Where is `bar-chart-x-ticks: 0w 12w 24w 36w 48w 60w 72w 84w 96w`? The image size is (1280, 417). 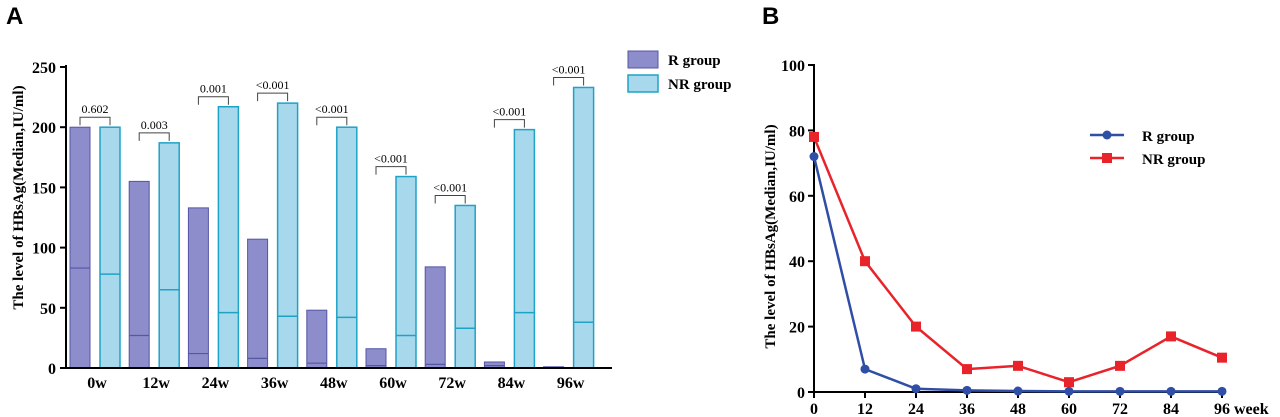
bar-chart-x-ticks: 0w 12w 24w 36w 48w 60w 72w 84w 96w is located at coordinates (336, 383).